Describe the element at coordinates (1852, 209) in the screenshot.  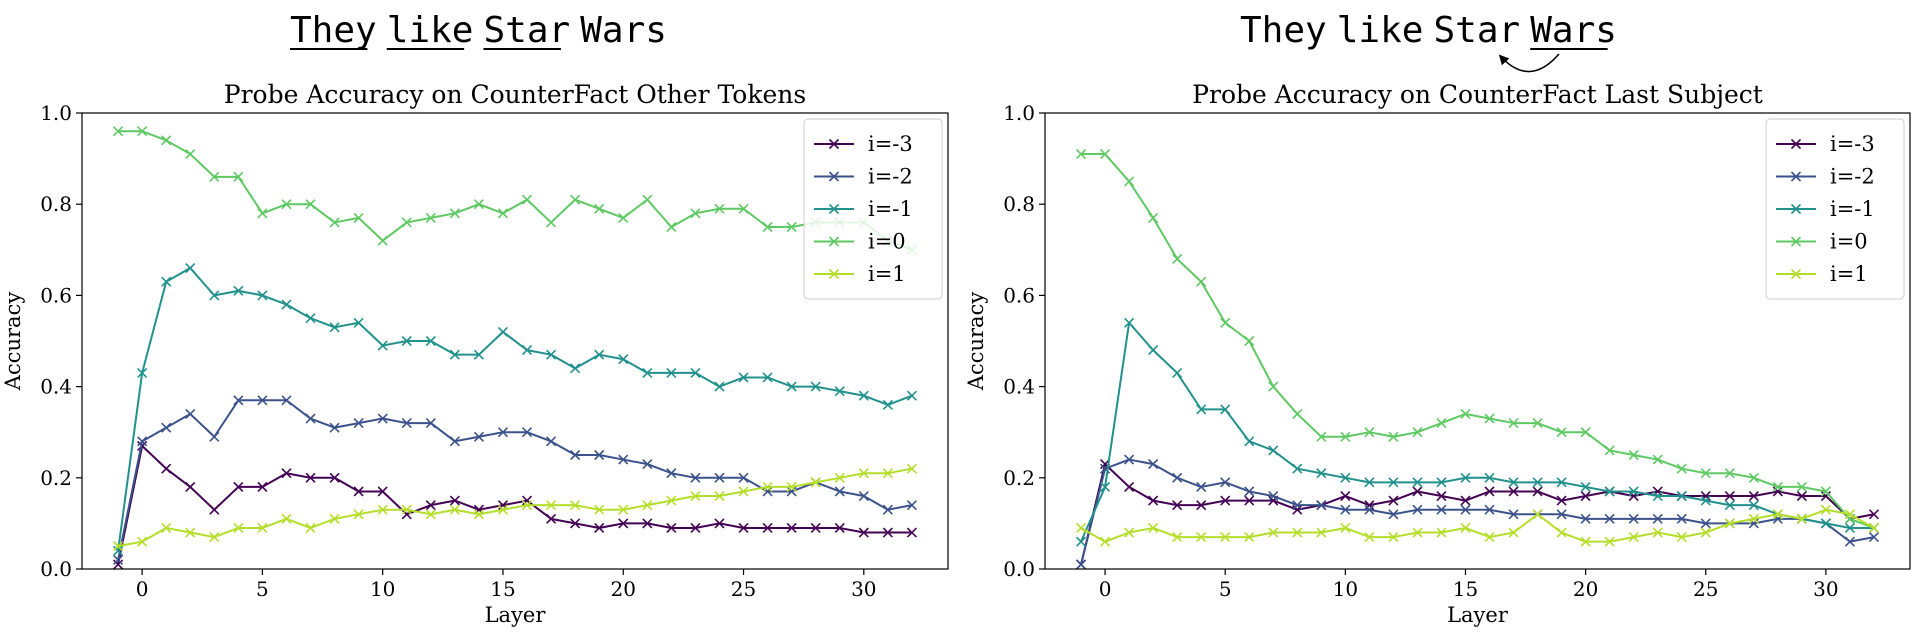
I see `legend-label: i=-1` at that location.